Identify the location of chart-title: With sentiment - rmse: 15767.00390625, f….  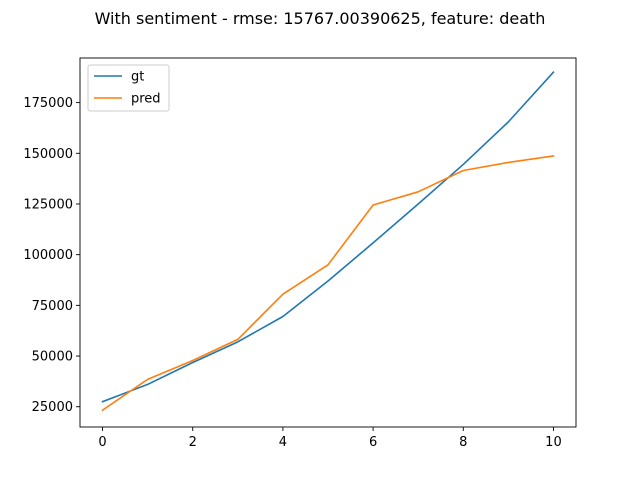
(320, 18).